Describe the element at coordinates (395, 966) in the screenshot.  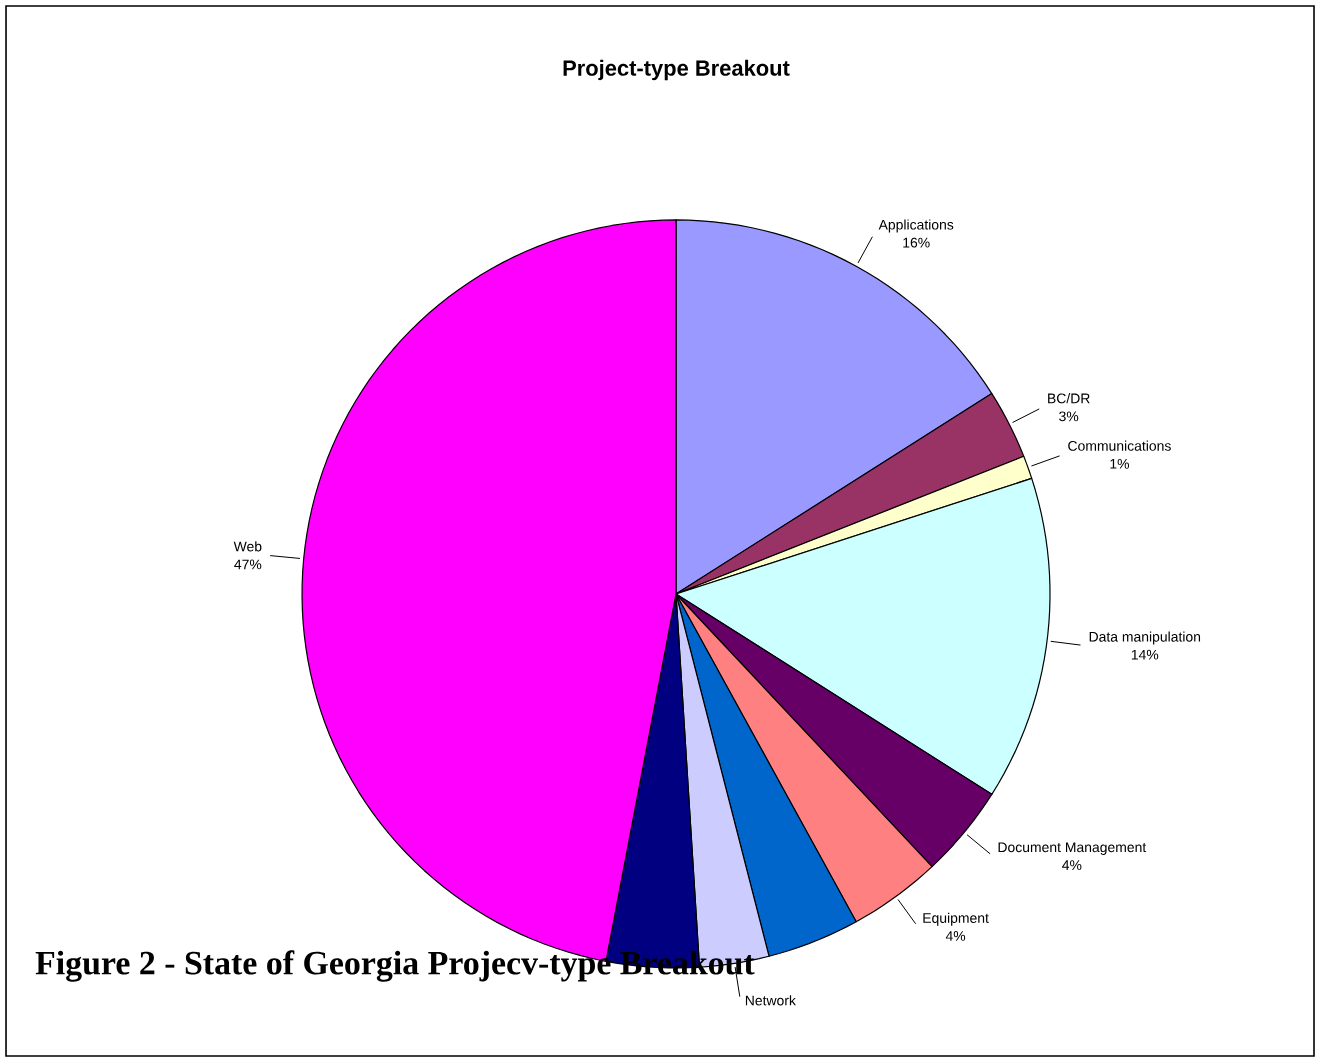
I see `caption: Figure 2 - State of Georgia Projecv-type Breakout` at that location.